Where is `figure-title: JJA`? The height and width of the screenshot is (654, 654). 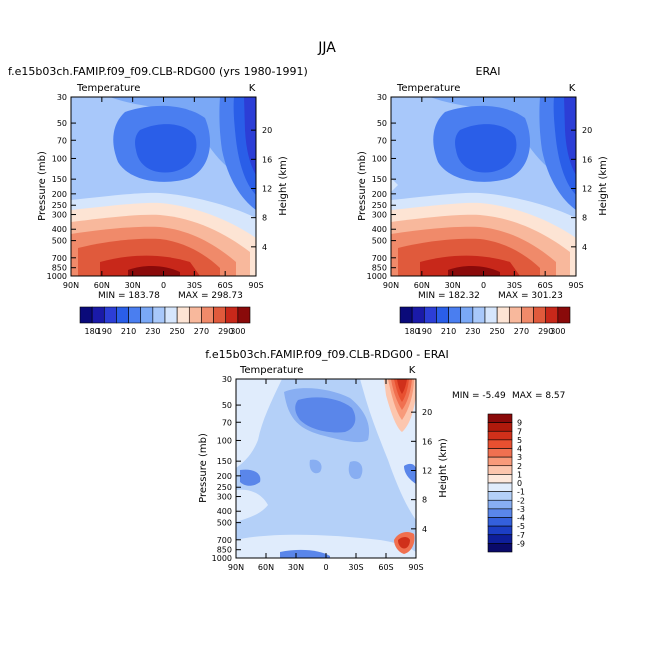 figure-title: JJA is located at coordinates (326, 48).